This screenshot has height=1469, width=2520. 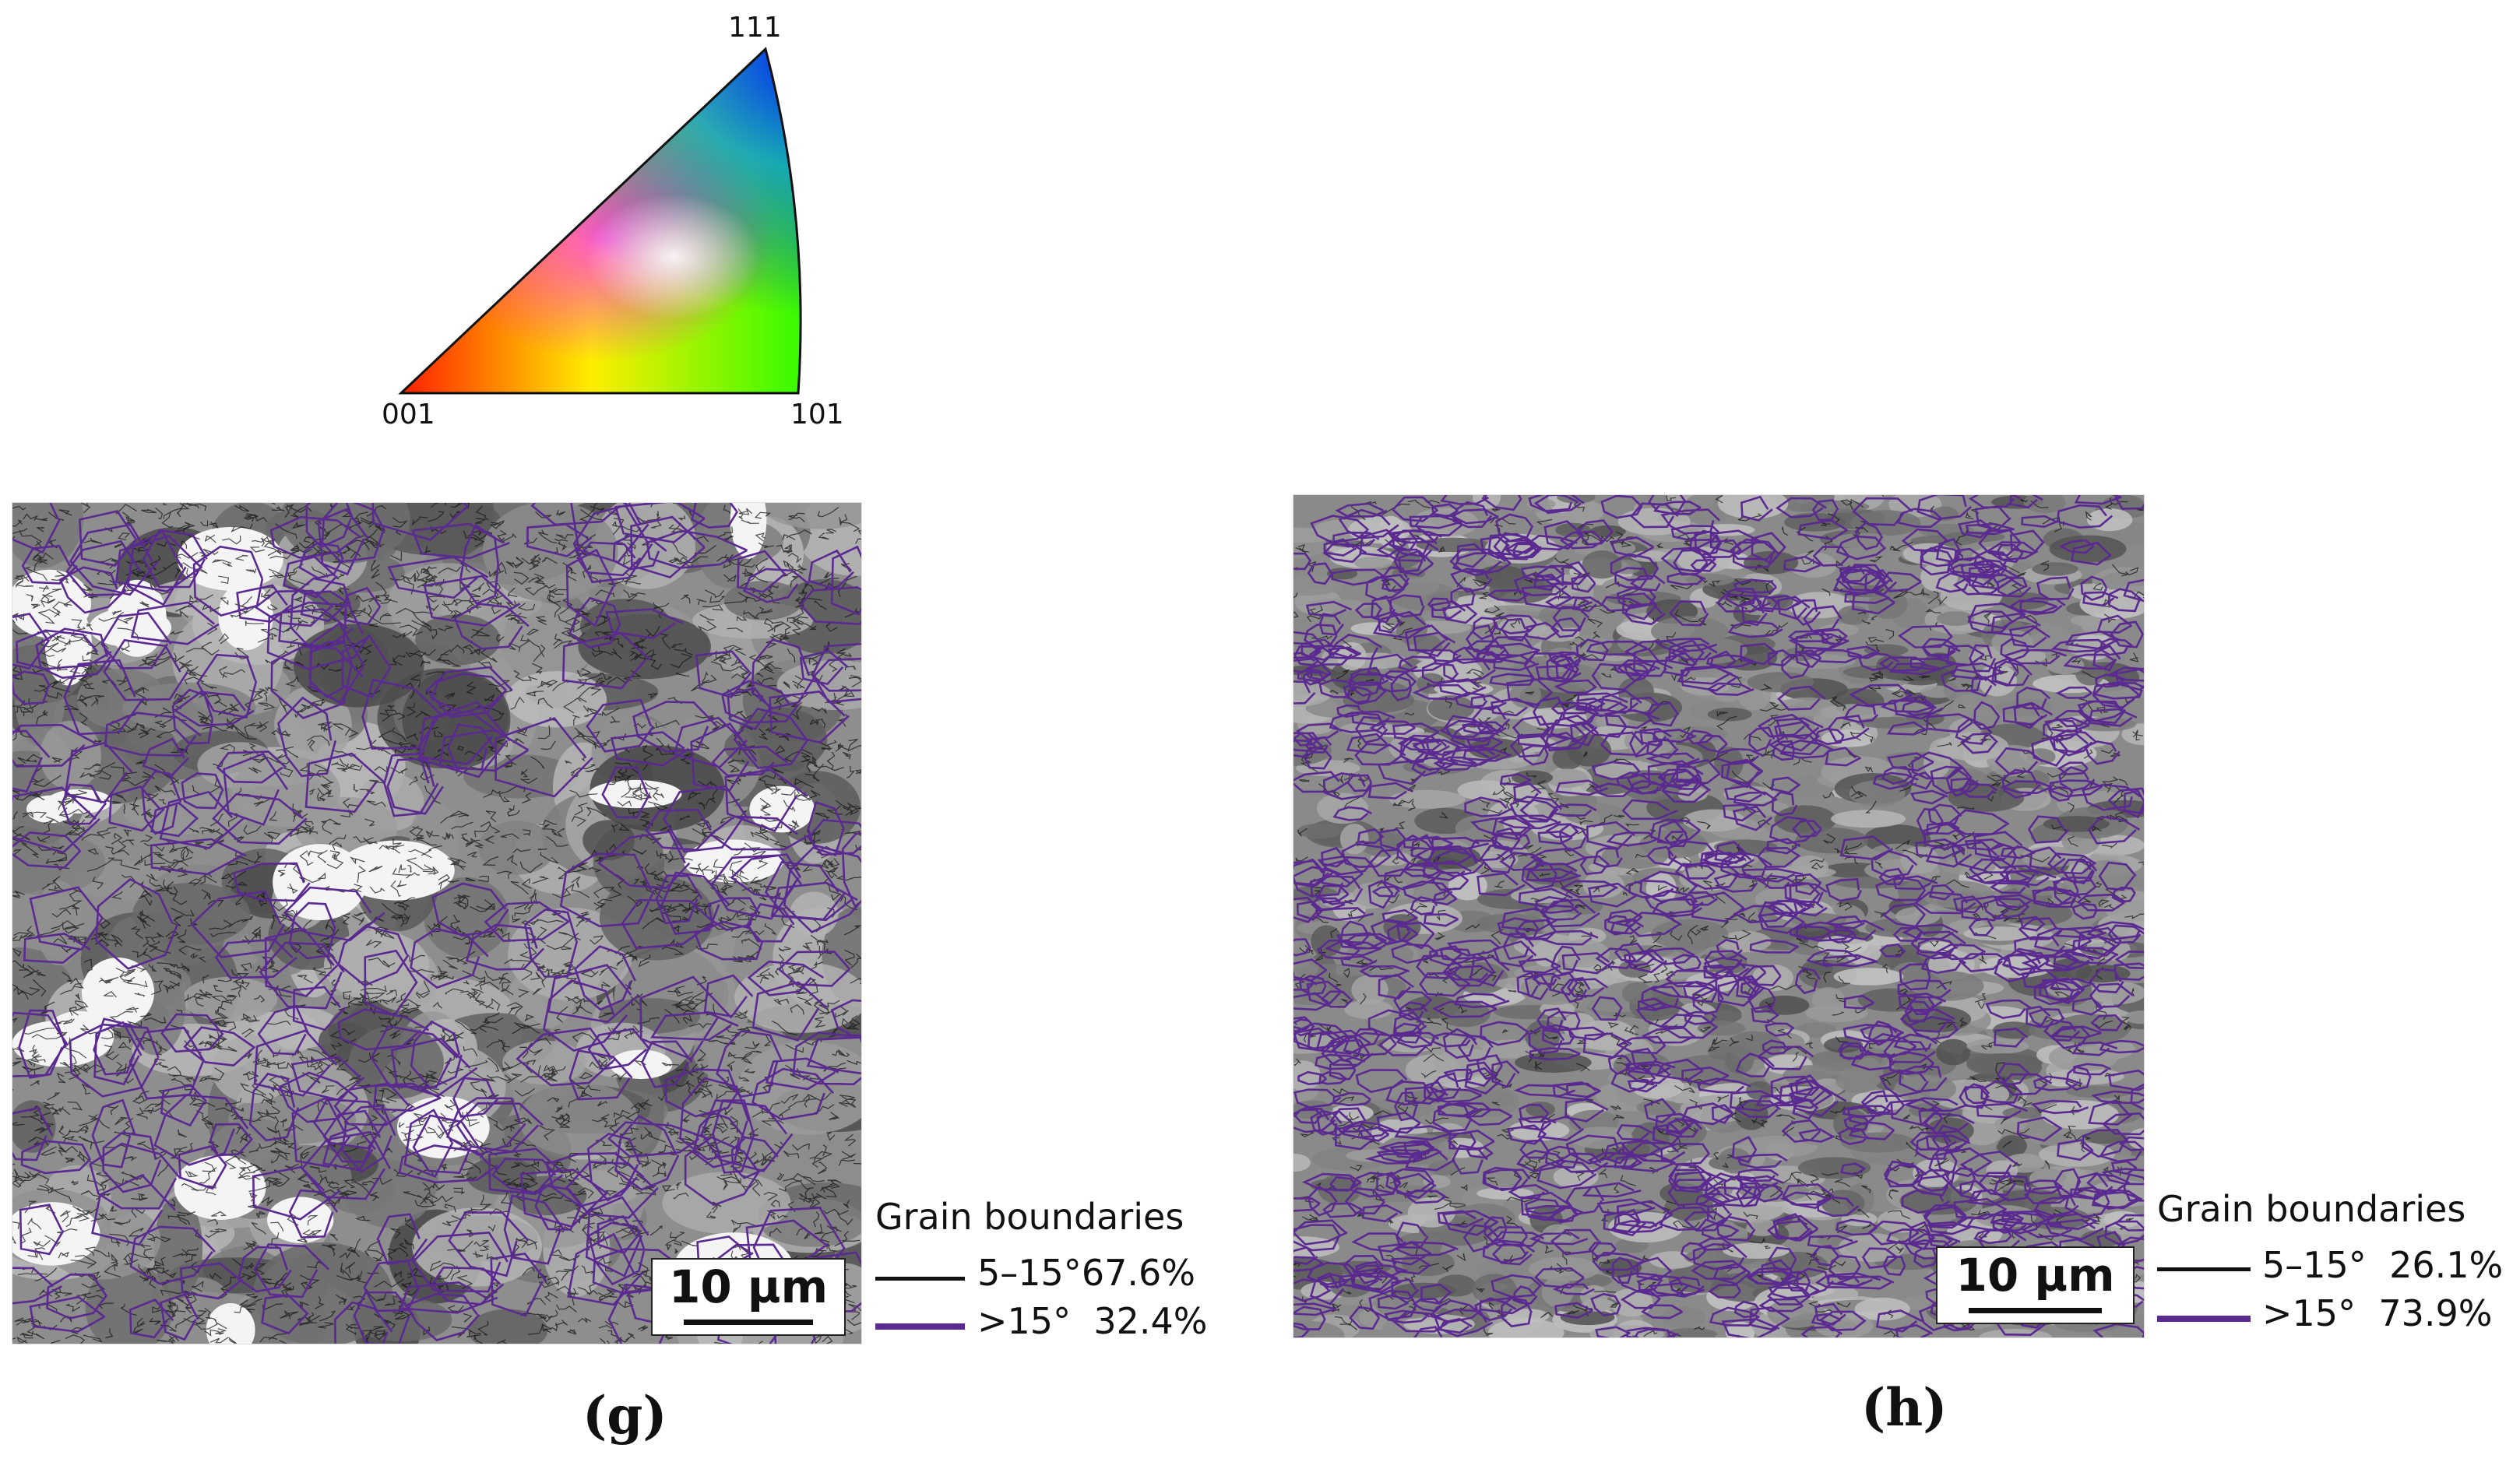 What do you see at coordinates (2377, 1313) in the screenshot?
I see `legend-row-high-angle-h: >15° 73.9%` at bounding box center [2377, 1313].